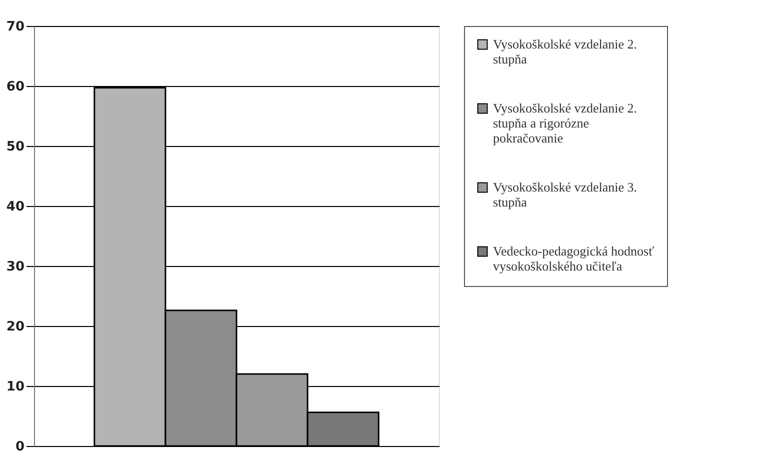 This screenshot has height=460, width=769. Describe the element at coordinates (15, 87) in the screenshot. I see `y-tick-label: 60` at that location.